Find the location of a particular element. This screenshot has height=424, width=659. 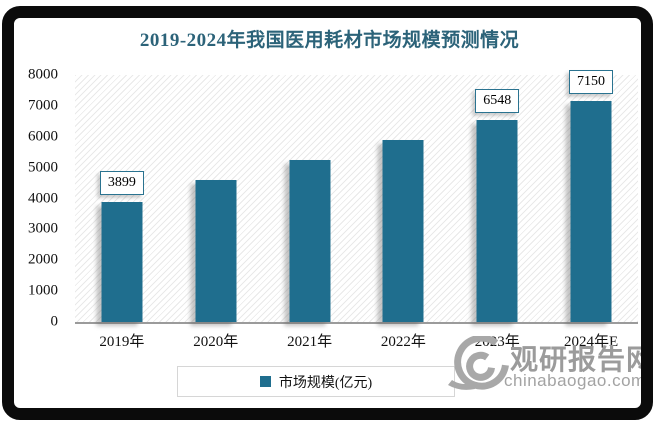

data-label: 6548 is located at coordinates (497, 100).